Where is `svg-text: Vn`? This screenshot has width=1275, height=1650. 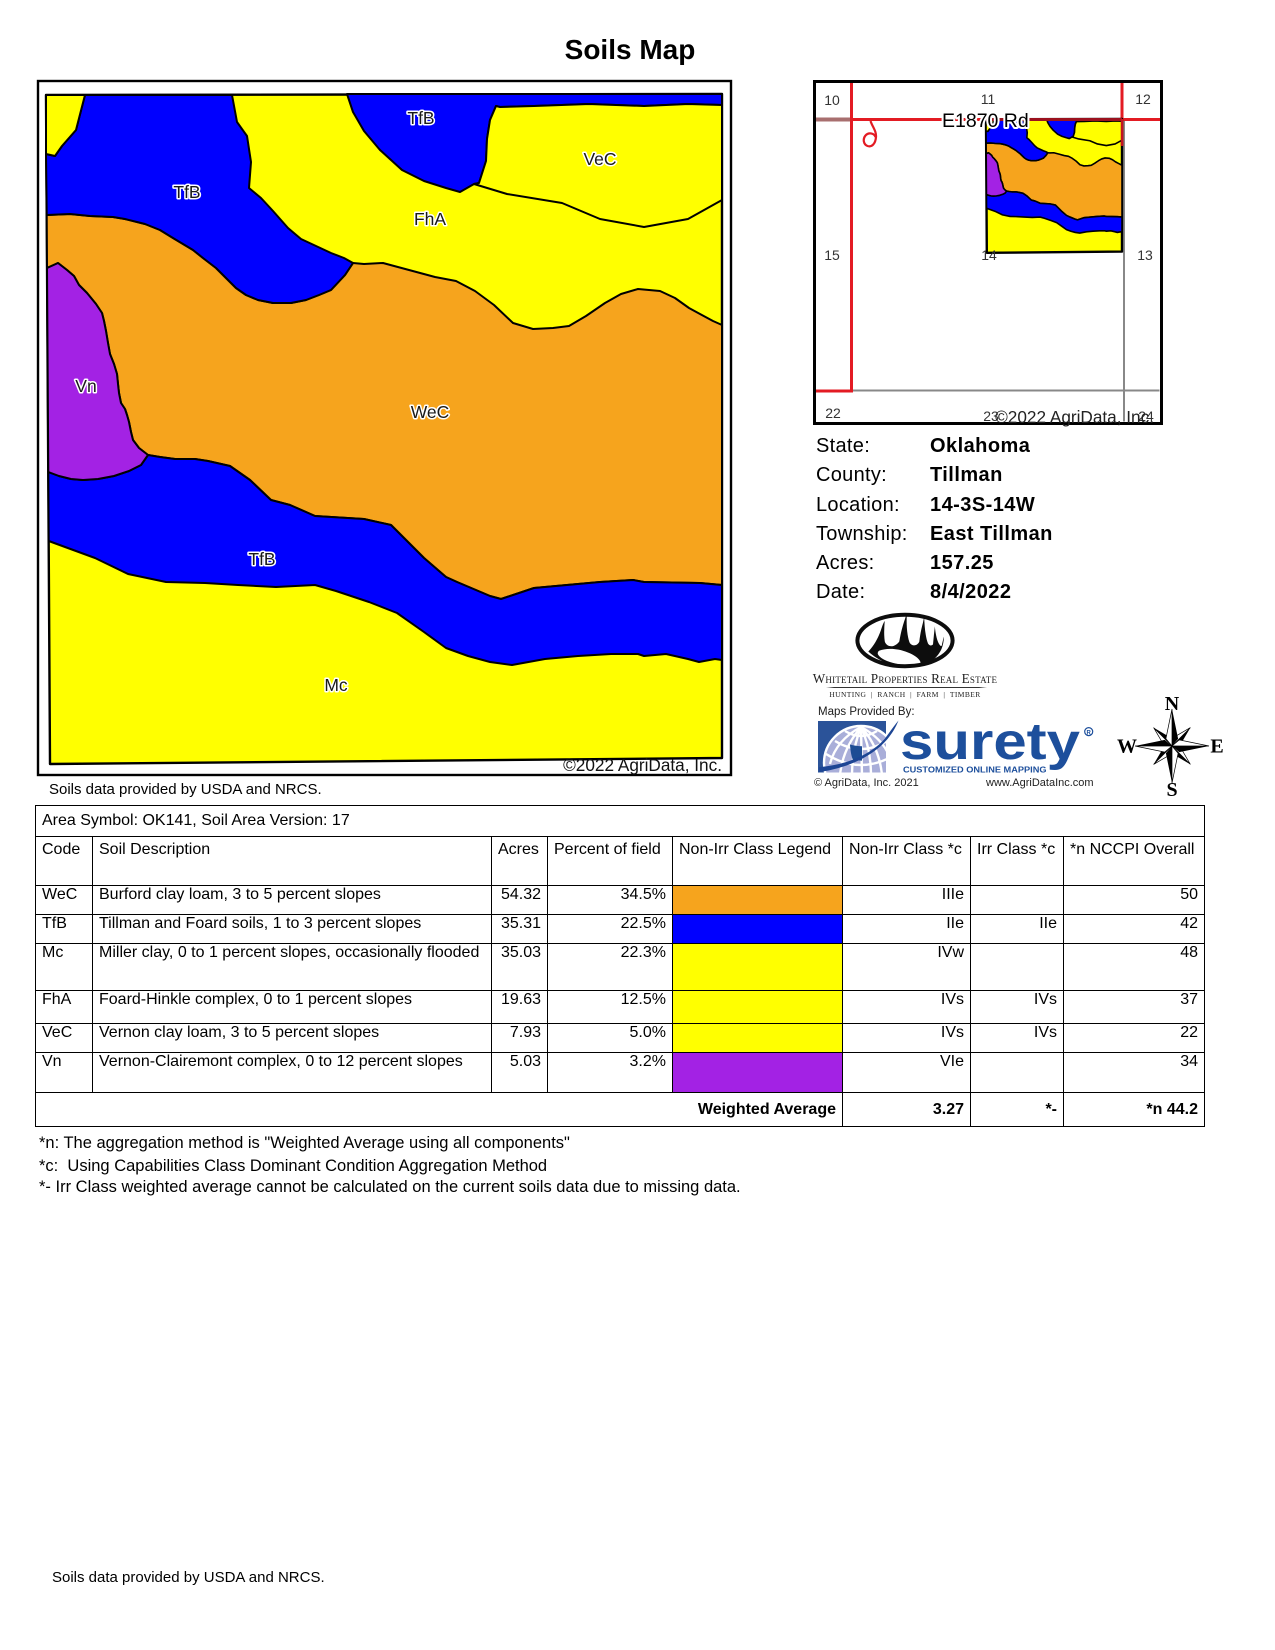 svg-text: Vn is located at coordinates (85, 386).